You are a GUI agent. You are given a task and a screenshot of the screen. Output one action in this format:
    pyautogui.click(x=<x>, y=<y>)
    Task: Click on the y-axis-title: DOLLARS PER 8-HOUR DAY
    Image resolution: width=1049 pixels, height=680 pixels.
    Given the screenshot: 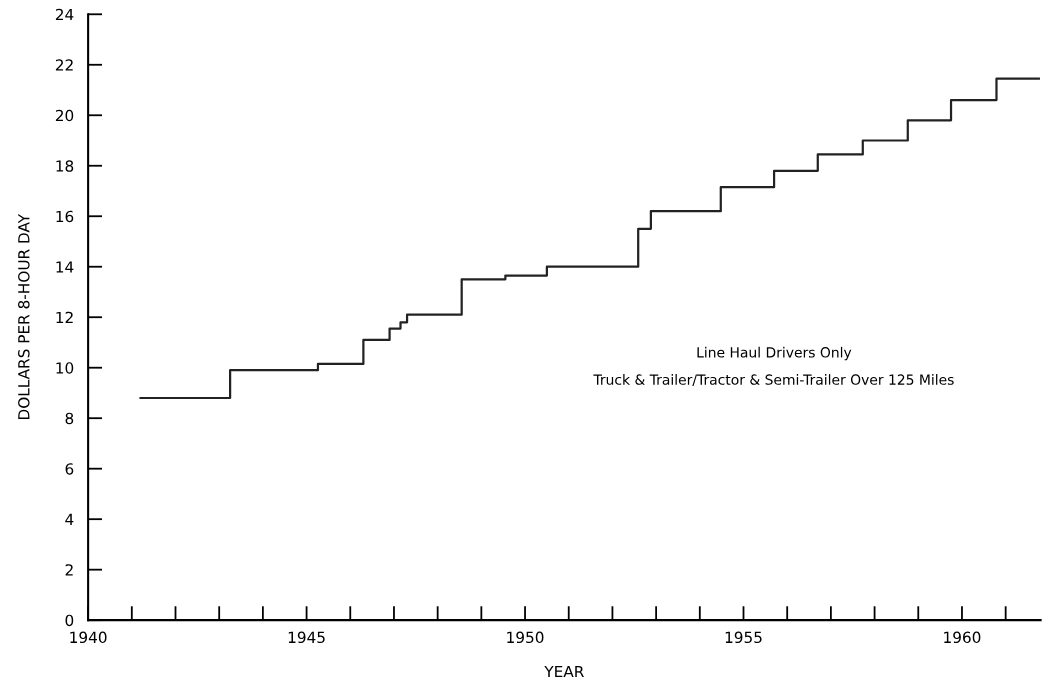 What is the action you would take?
    pyautogui.click(x=24, y=316)
    